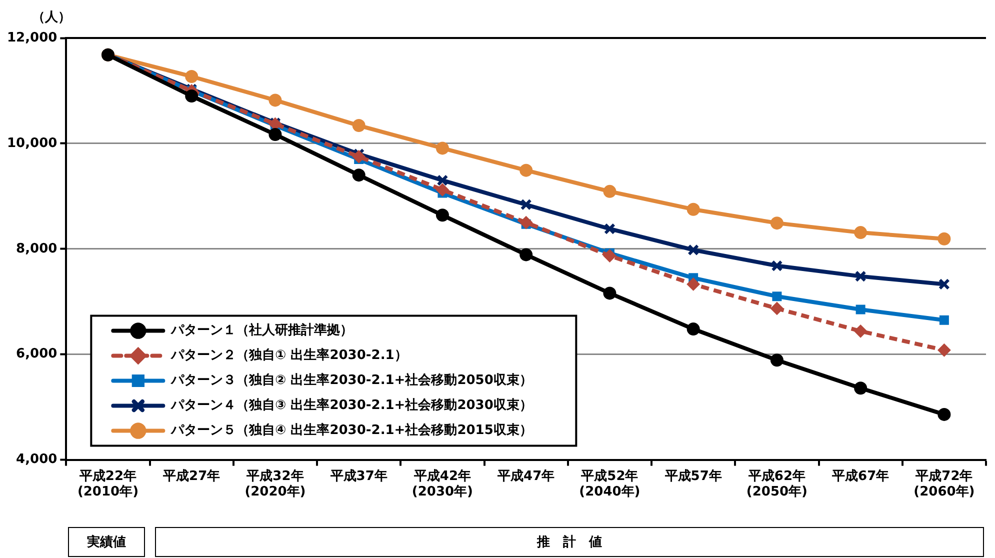  What do you see at coordinates (37, 460) in the screenshot?
I see `y-tick-label: 4,000` at bounding box center [37, 460].